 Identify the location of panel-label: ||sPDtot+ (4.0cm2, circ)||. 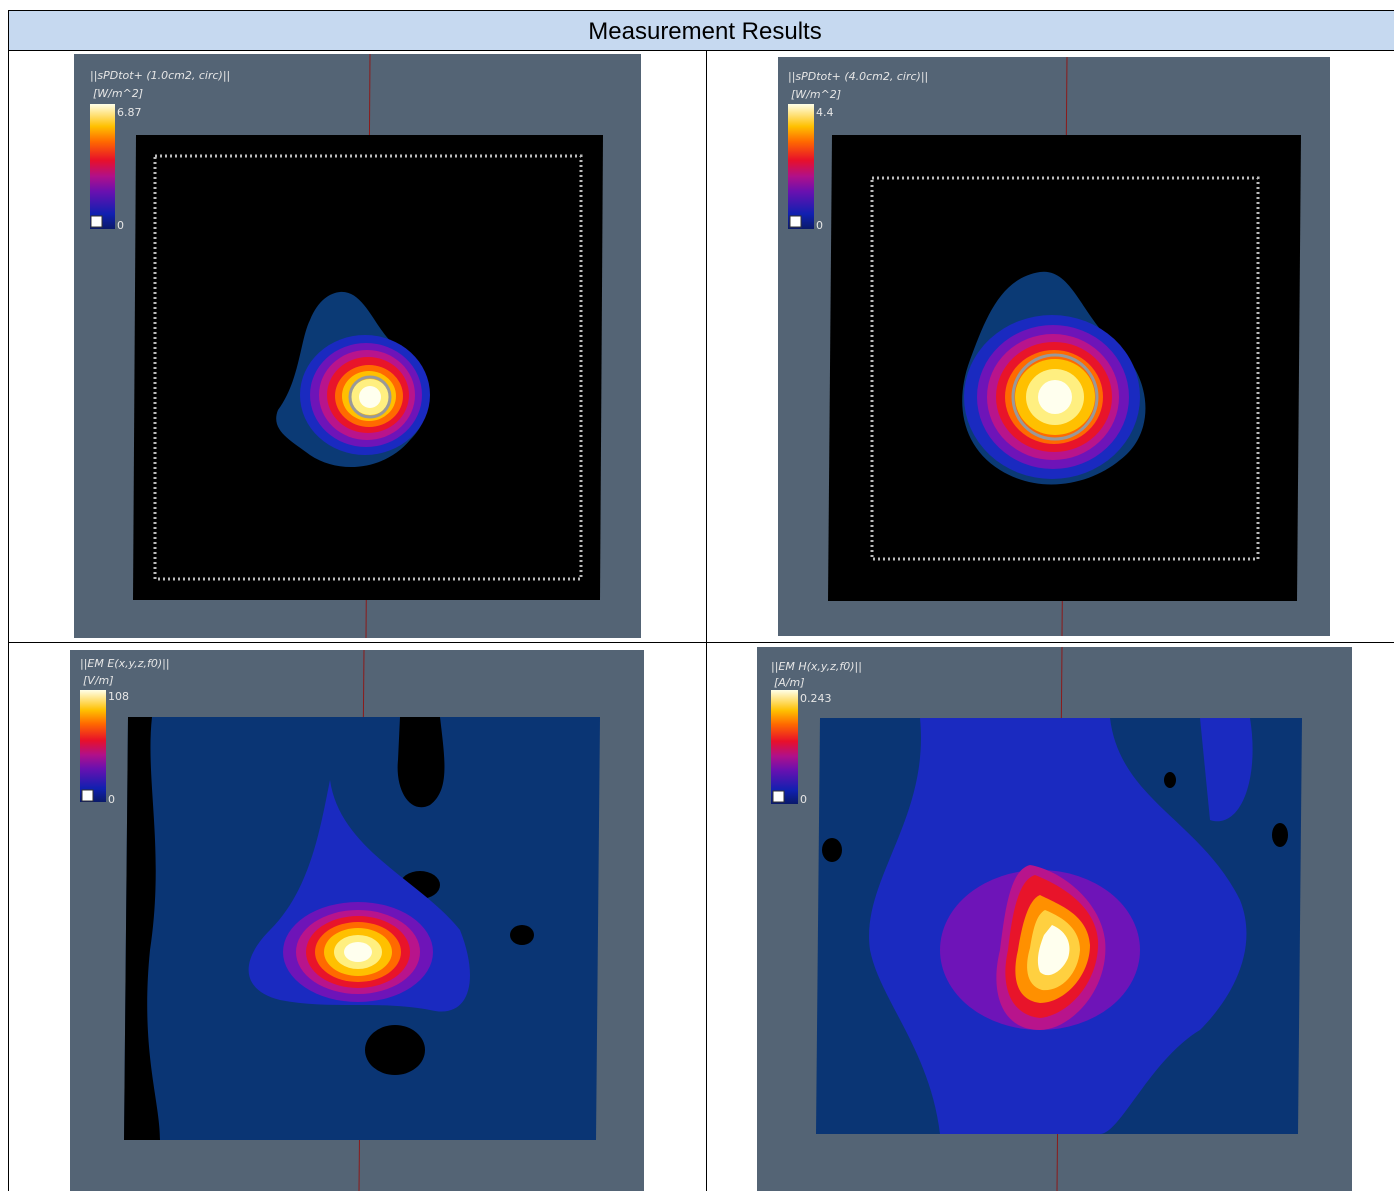
(858, 76).